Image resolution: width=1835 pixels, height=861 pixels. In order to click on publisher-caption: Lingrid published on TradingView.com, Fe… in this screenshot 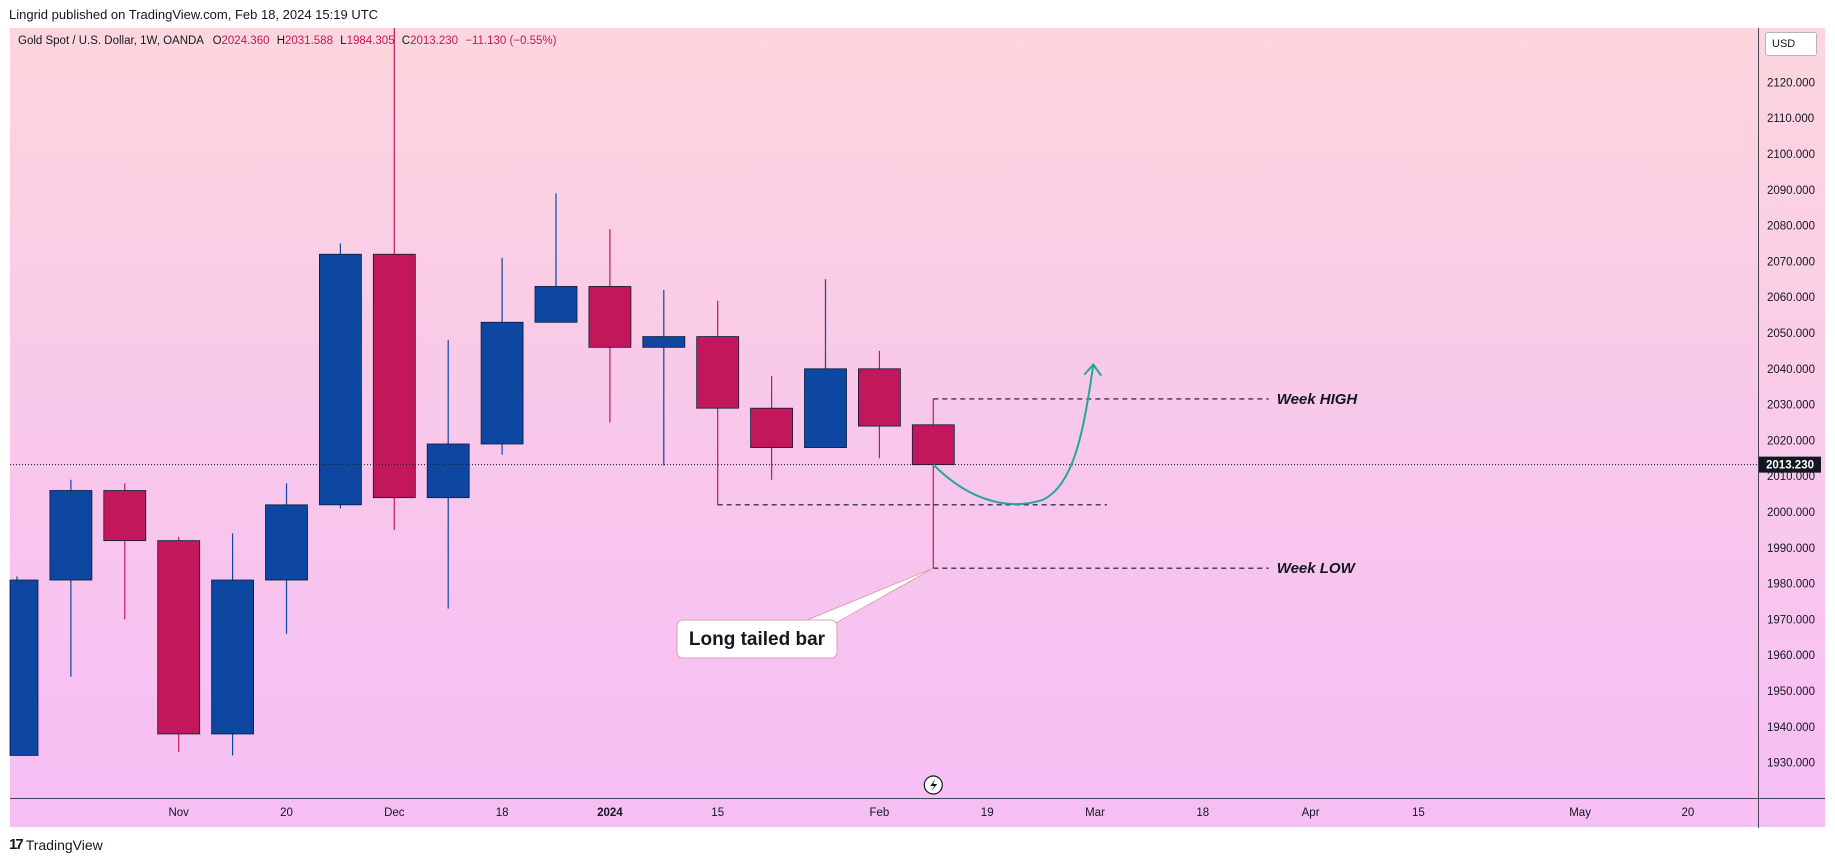, I will do `click(194, 14)`.